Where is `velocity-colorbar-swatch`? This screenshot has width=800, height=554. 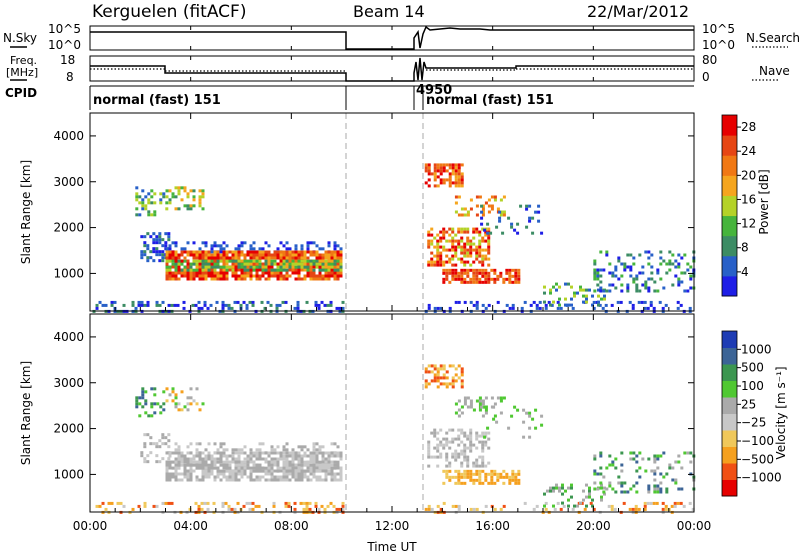
velocity-colorbar-swatch is located at coordinates (729, 455).